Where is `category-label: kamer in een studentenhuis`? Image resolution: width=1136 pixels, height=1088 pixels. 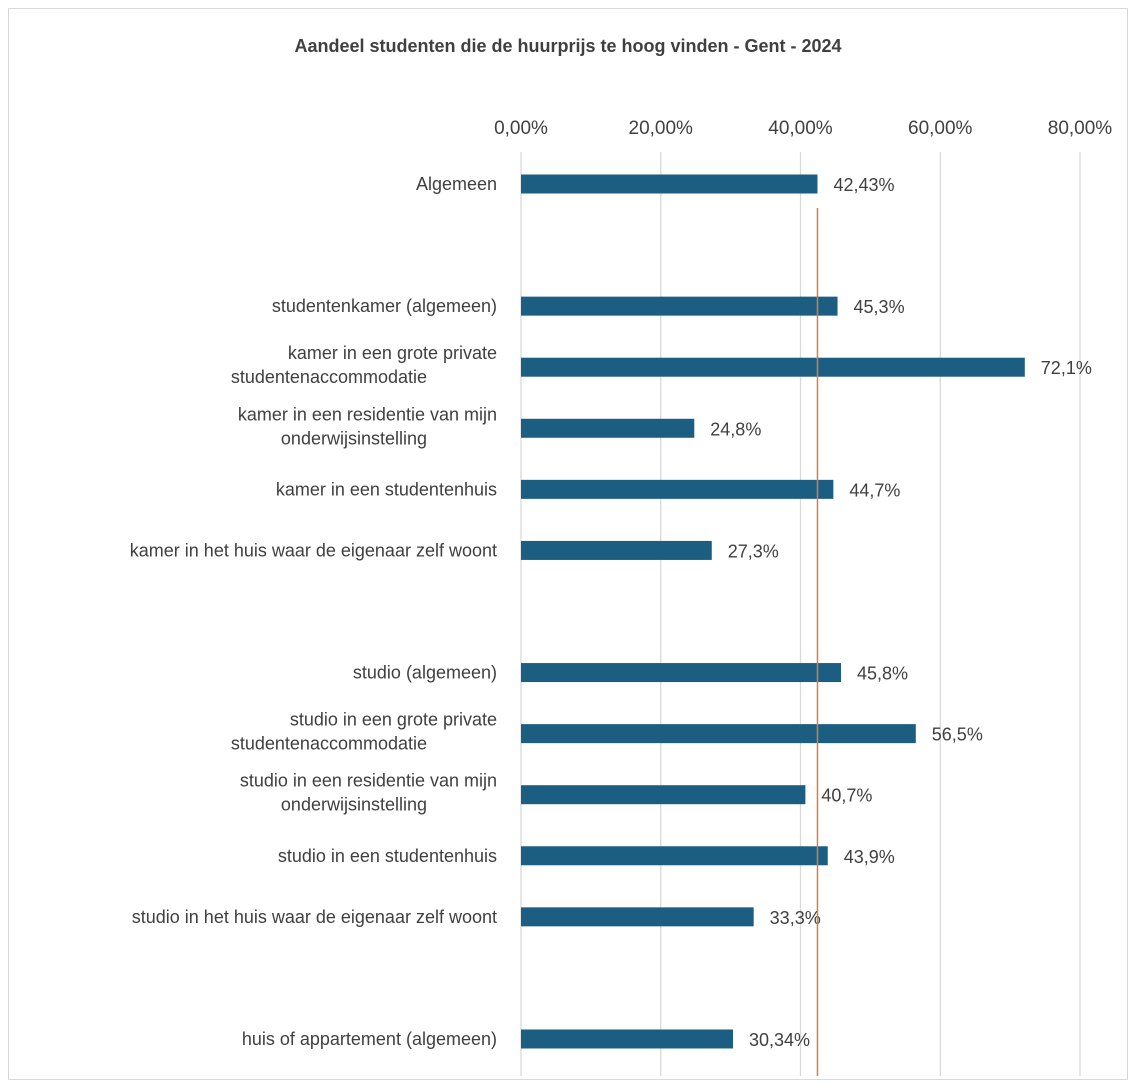 category-label: kamer in een studentenhuis is located at coordinates (386, 489).